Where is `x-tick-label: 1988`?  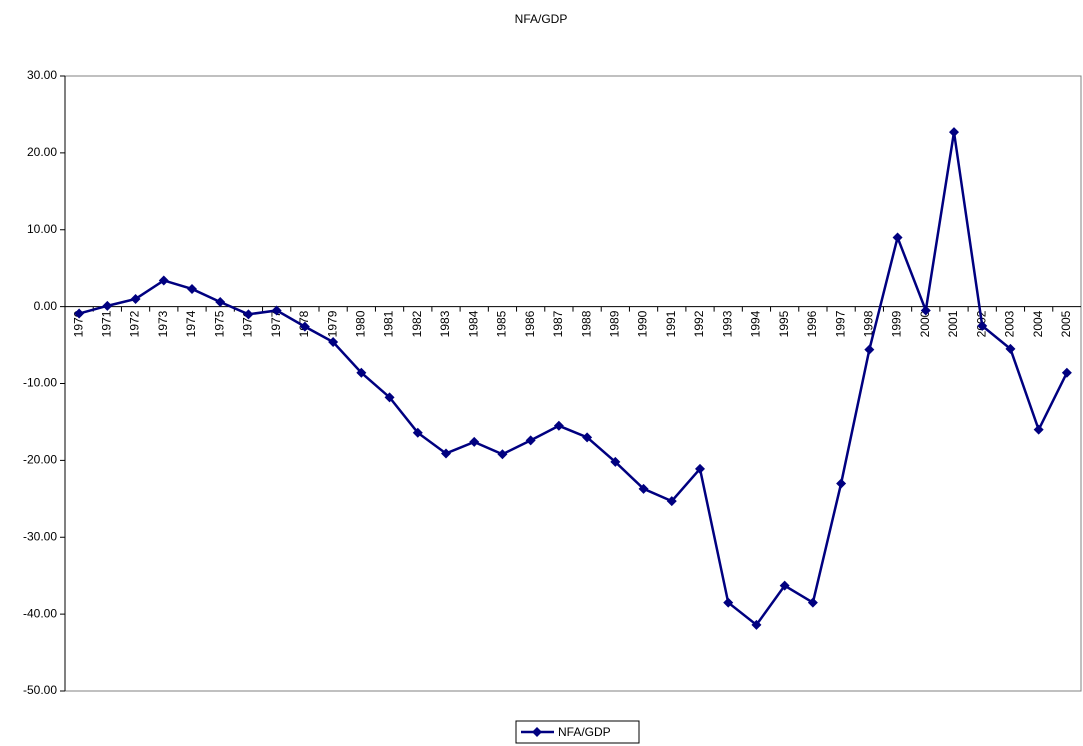 x-tick-label: 1988 is located at coordinates (586, 323).